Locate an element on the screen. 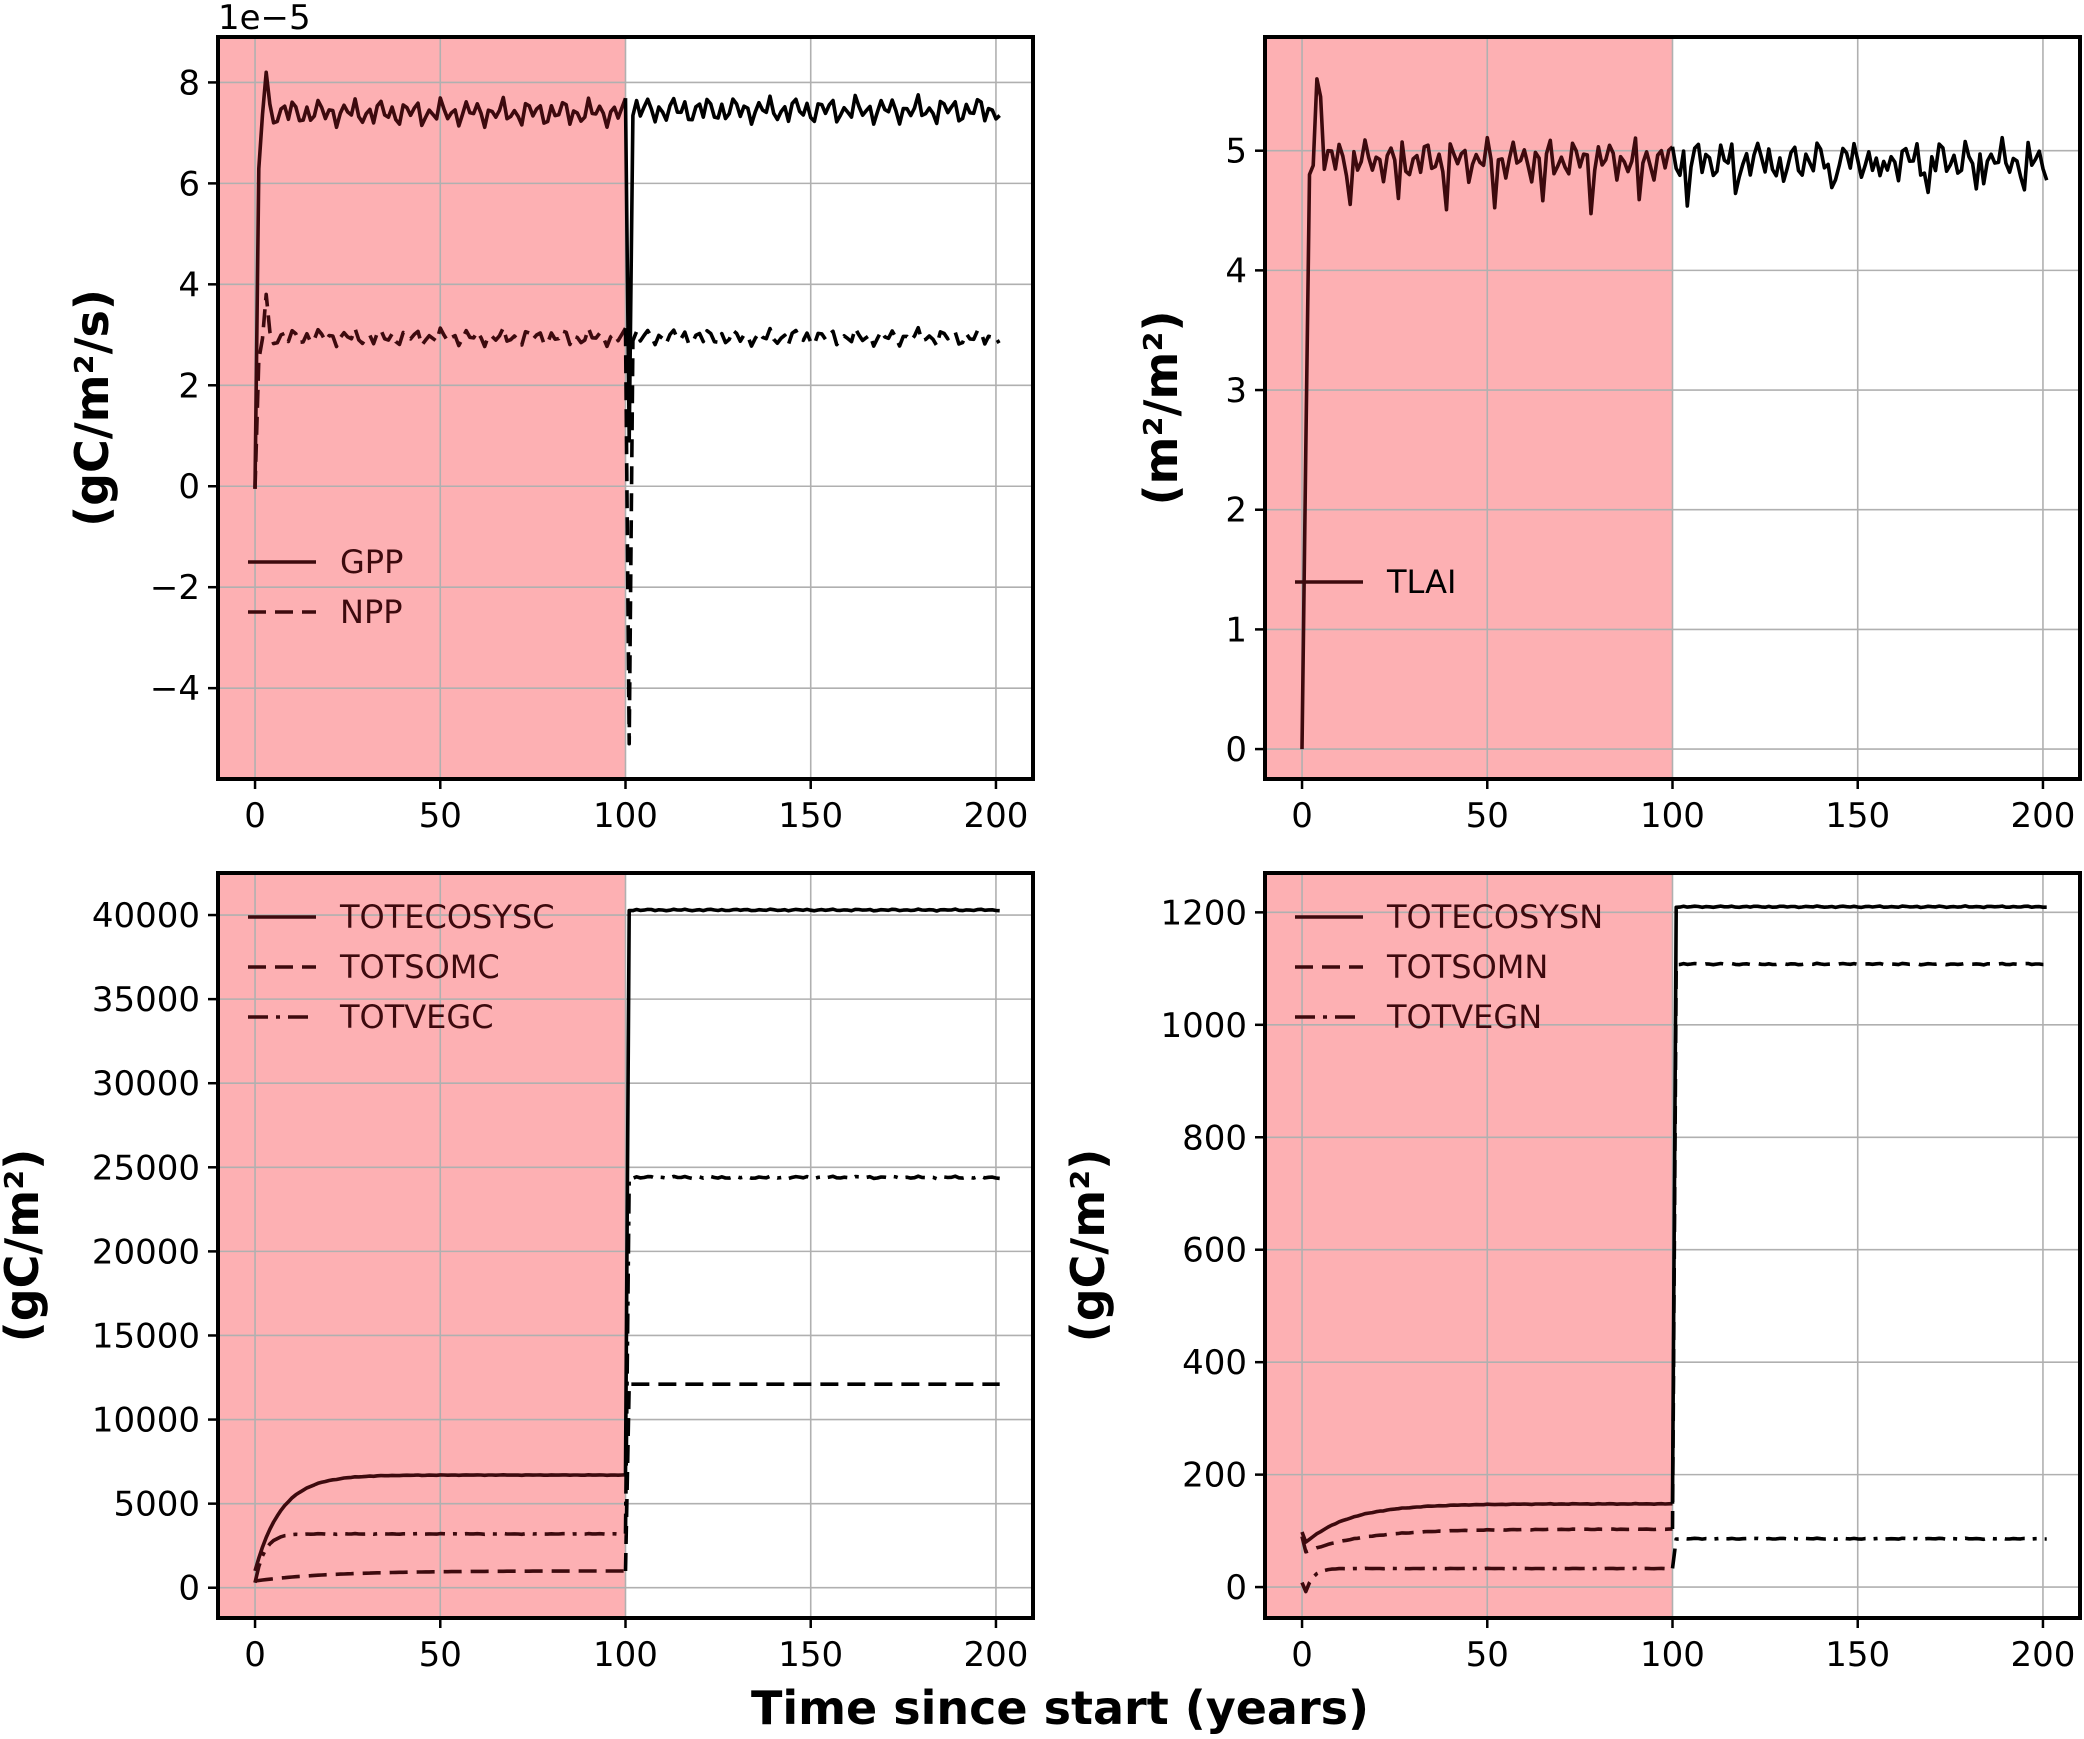  legend: TOTECOSYSC TOTSOMC TOTVEGC is located at coordinates (401, 967).